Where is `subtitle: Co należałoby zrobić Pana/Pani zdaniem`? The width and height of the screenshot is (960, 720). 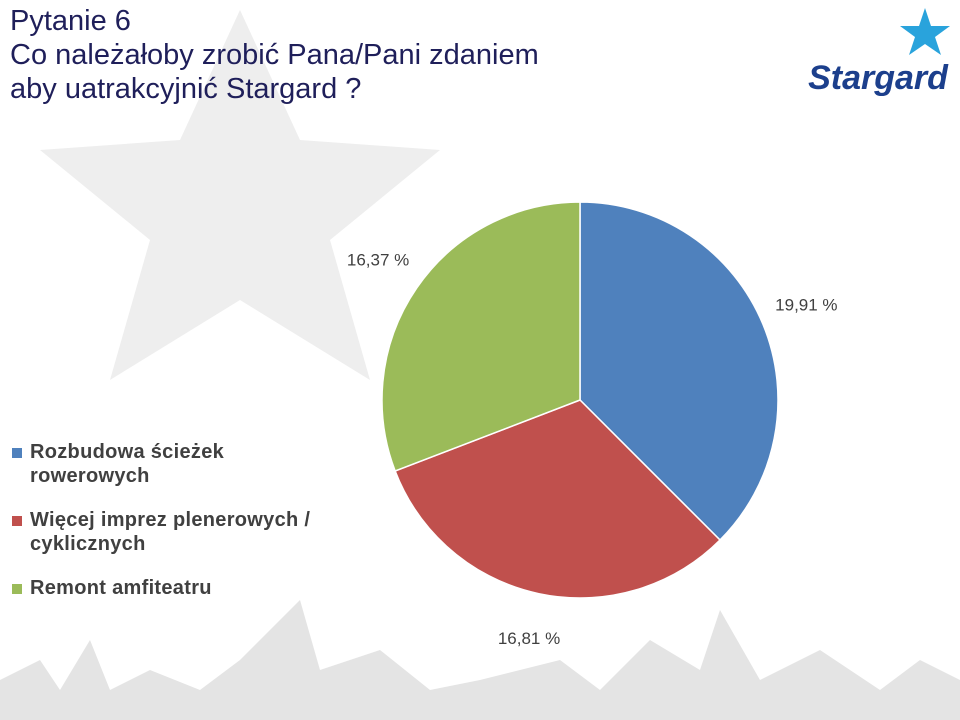
subtitle: Co należałoby zrobić Pana/Pani zdaniem is located at coordinates (274, 55).